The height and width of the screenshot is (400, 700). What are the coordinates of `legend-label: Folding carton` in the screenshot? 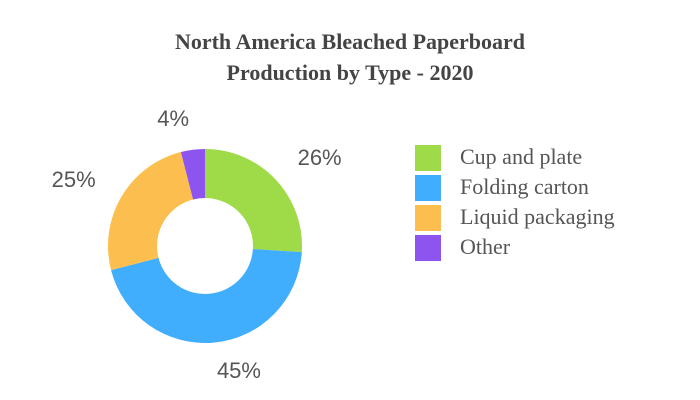 It's located at (524, 186).